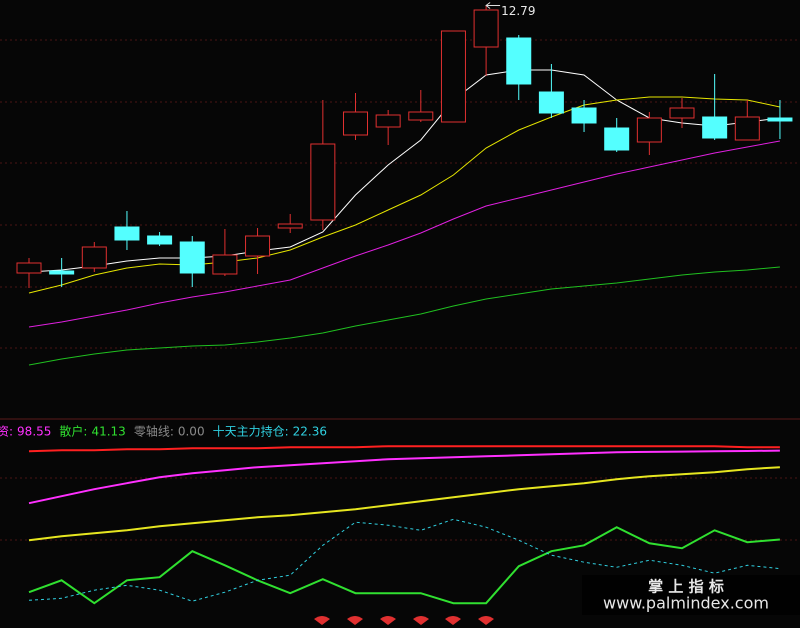  What do you see at coordinates (518, 11) in the screenshot?
I see `high-label: 12.79` at bounding box center [518, 11].